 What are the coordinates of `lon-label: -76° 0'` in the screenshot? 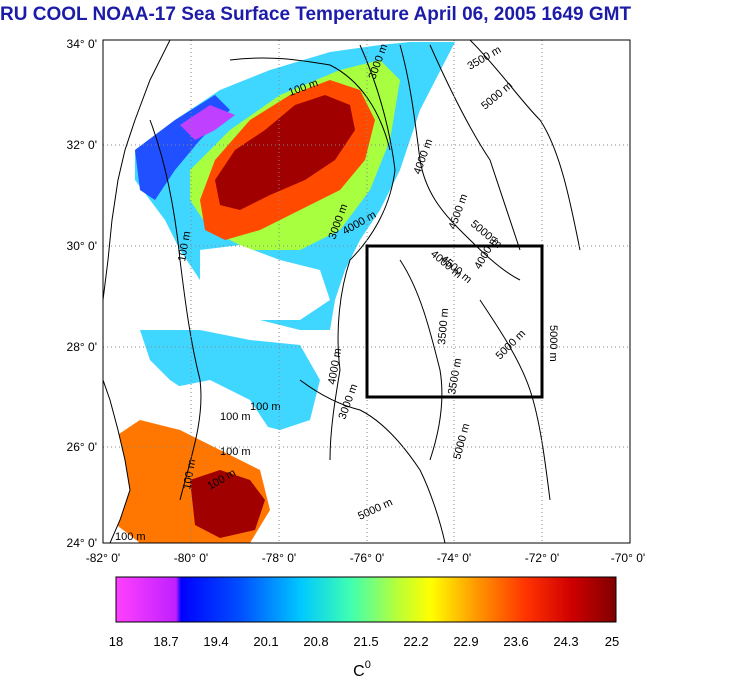 It's located at (367, 558).